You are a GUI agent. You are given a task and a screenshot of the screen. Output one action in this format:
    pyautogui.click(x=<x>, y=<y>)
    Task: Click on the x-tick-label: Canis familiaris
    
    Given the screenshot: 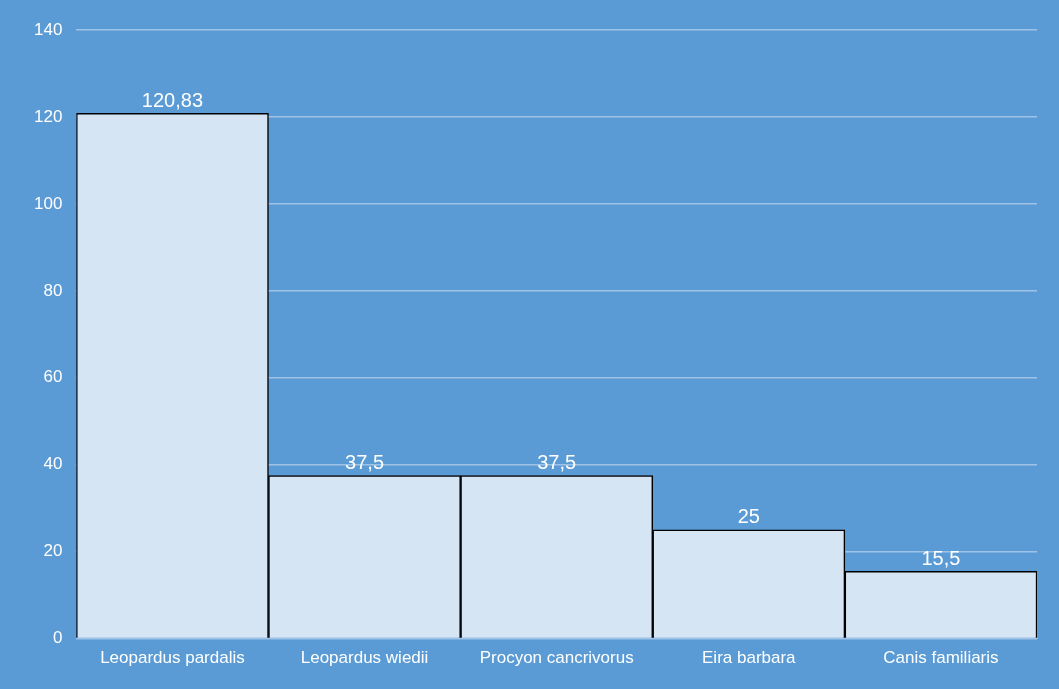 What is the action you would take?
    pyautogui.click(x=941, y=658)
    